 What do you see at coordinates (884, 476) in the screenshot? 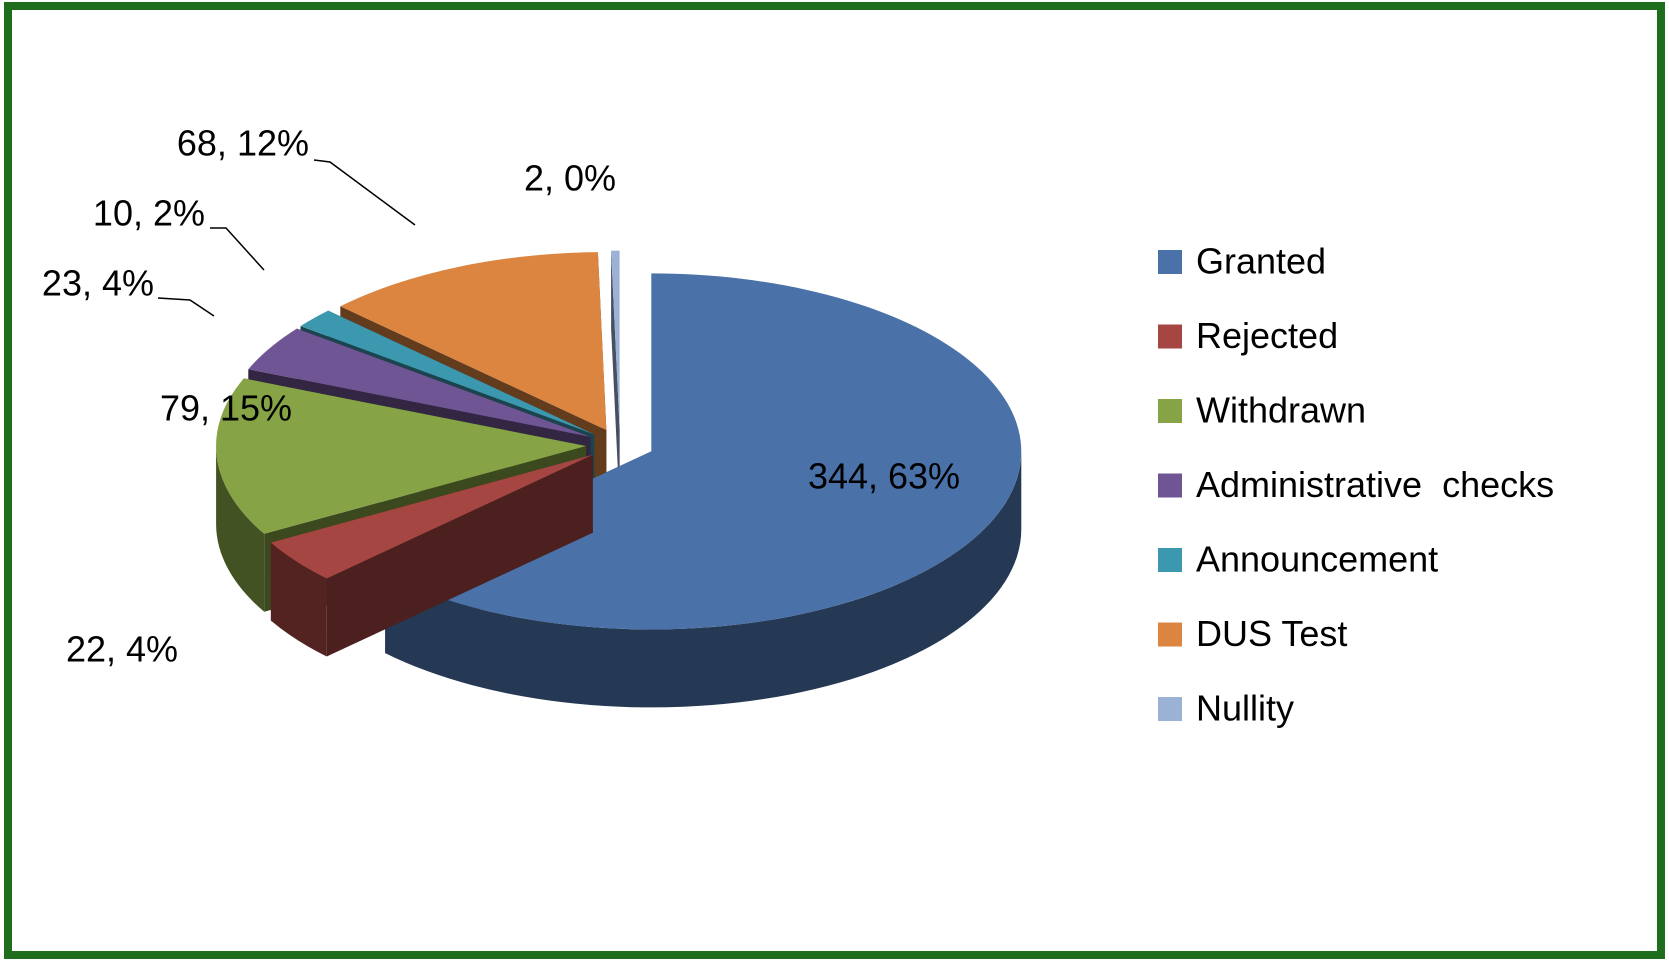
I see `data-label: 344, 63%` at bounding box center [884, 476].